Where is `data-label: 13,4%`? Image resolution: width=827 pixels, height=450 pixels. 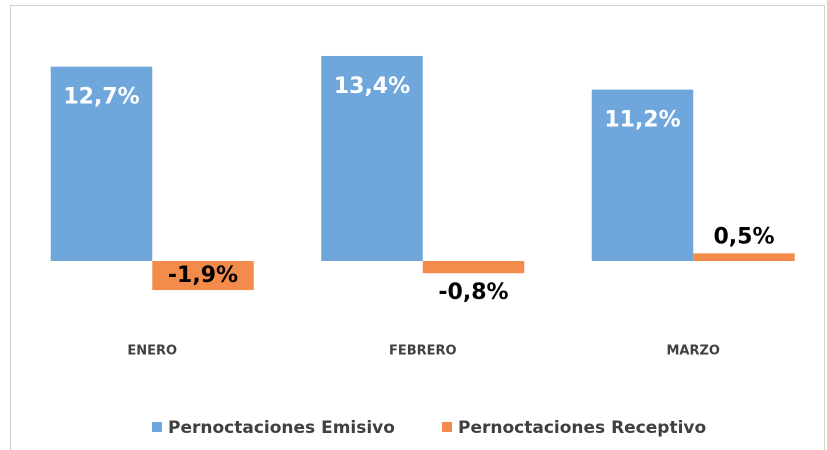
data-label: 13,4% is located at coordinates (372, 86).